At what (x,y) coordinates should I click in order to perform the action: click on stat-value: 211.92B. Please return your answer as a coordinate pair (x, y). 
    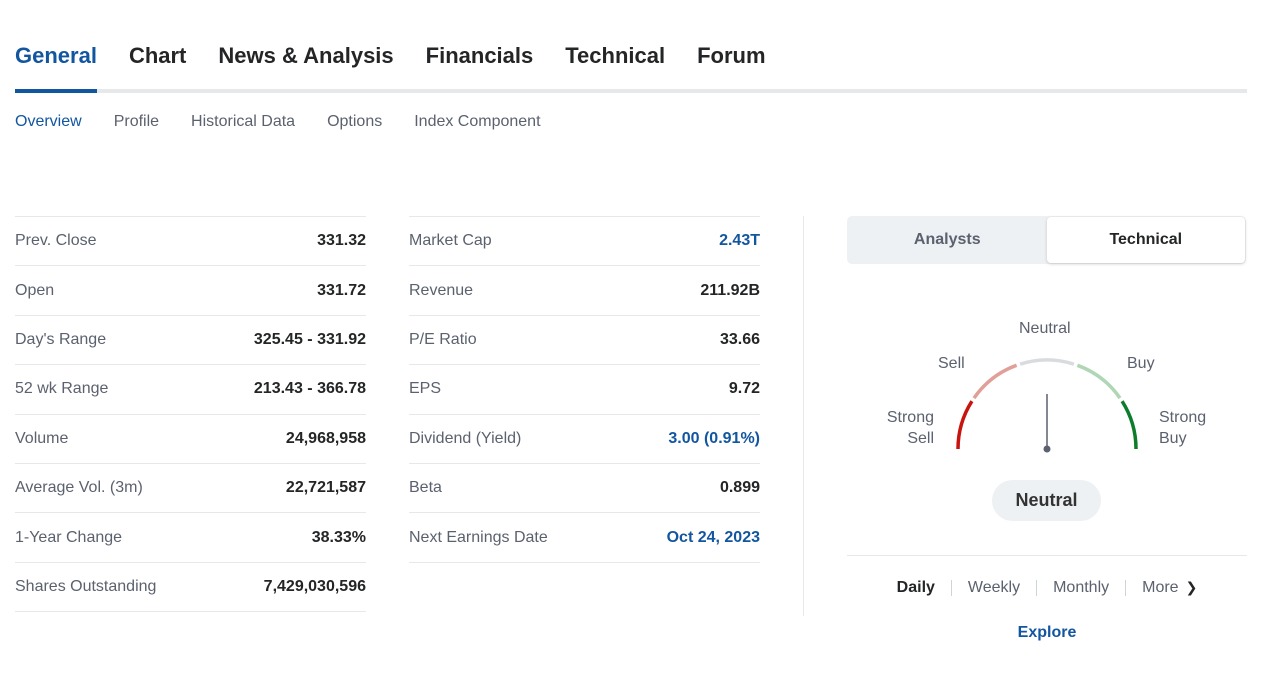
    Looking at the image, I should click on (730, 290).